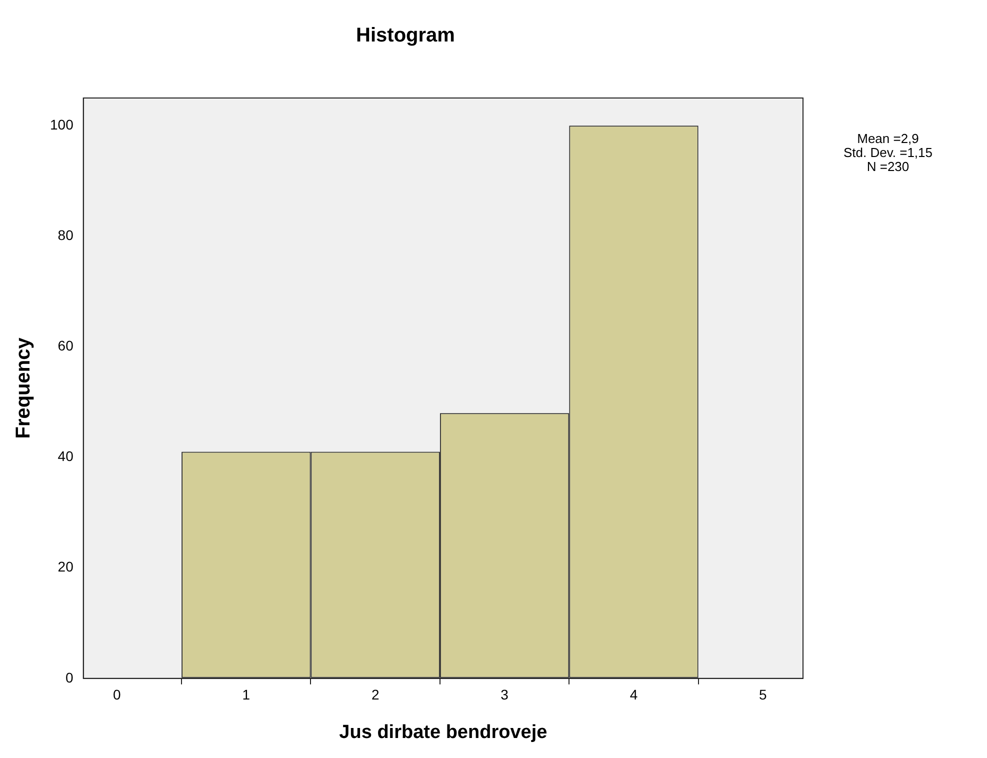 This screenshot has height=758, width=987. I want to click on text: Mean =2,9, so click(888, 138).